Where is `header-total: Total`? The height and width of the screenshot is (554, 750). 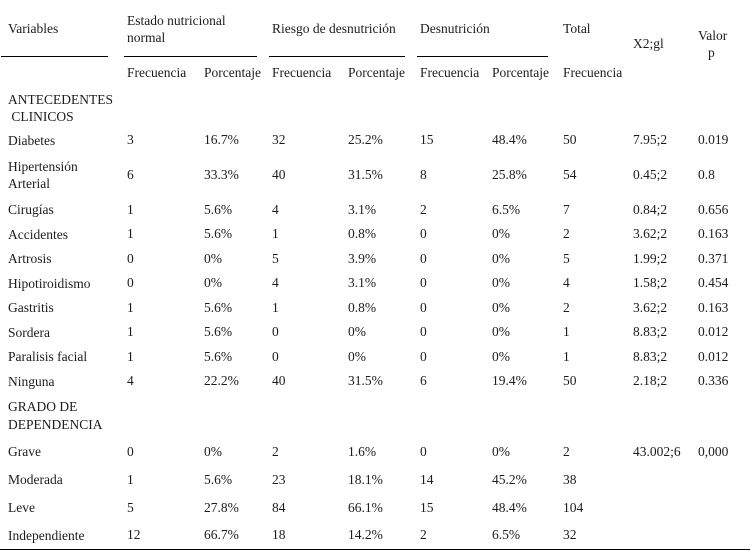
header-total: Total is located at coordinates (577, 28).